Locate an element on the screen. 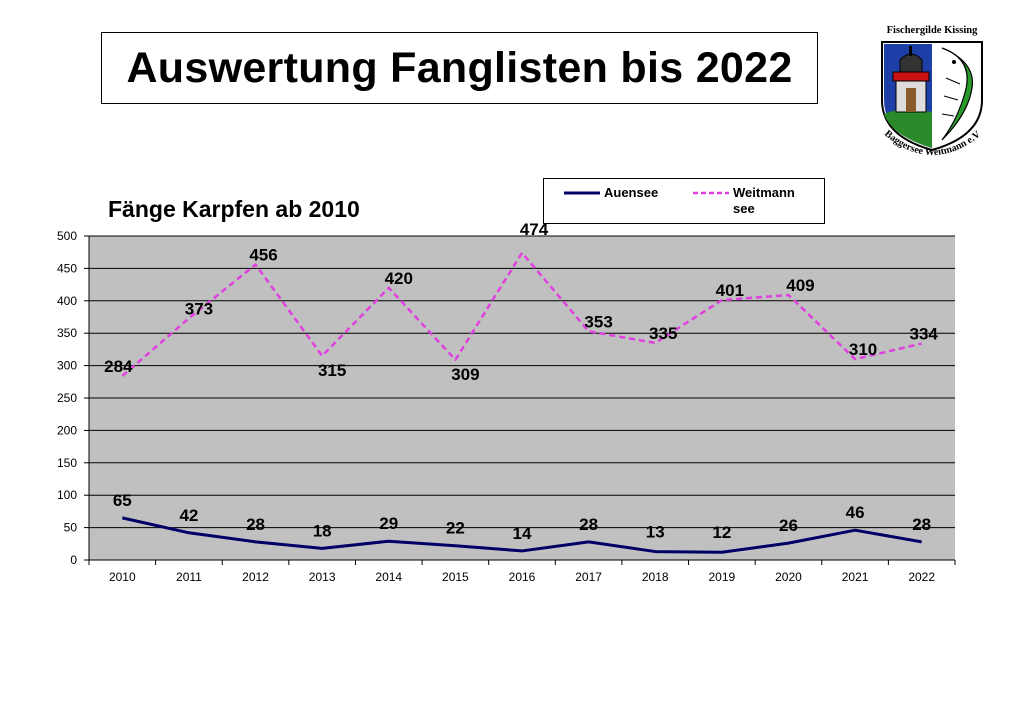 The width and height of the screenshot is (1024, 710). y-tick-label: 0 is located at coordinates (73, 560).